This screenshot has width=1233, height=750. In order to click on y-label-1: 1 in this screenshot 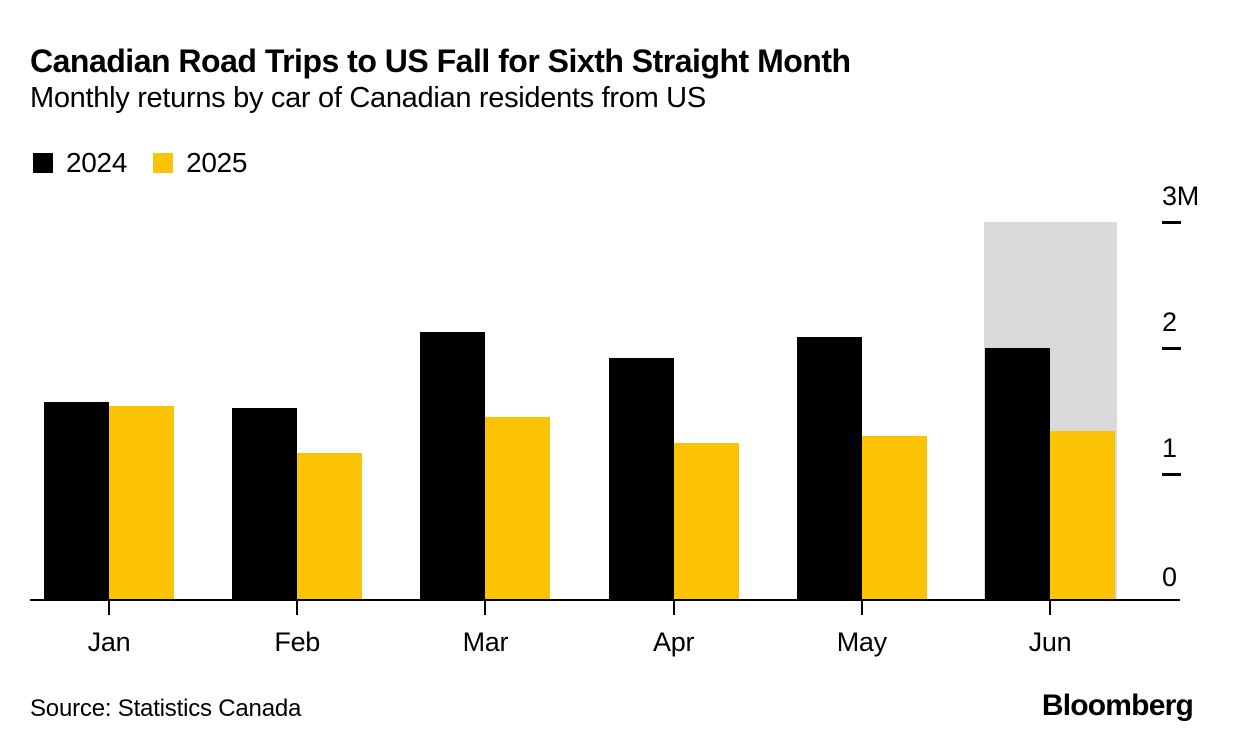, I will do `click(1169, 448)`.